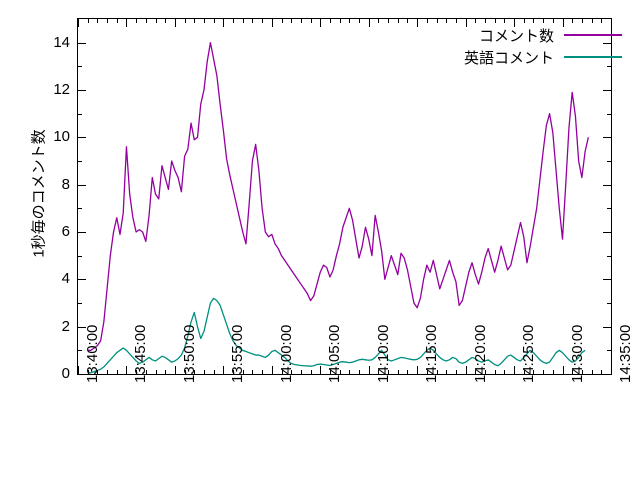 Image resolution: width=640 pixels, height=480 pixels. What do you see at coordinates (61, 89) in the screenshot?
I see `y-tick-label: 12` at bounding box center [61, 89].